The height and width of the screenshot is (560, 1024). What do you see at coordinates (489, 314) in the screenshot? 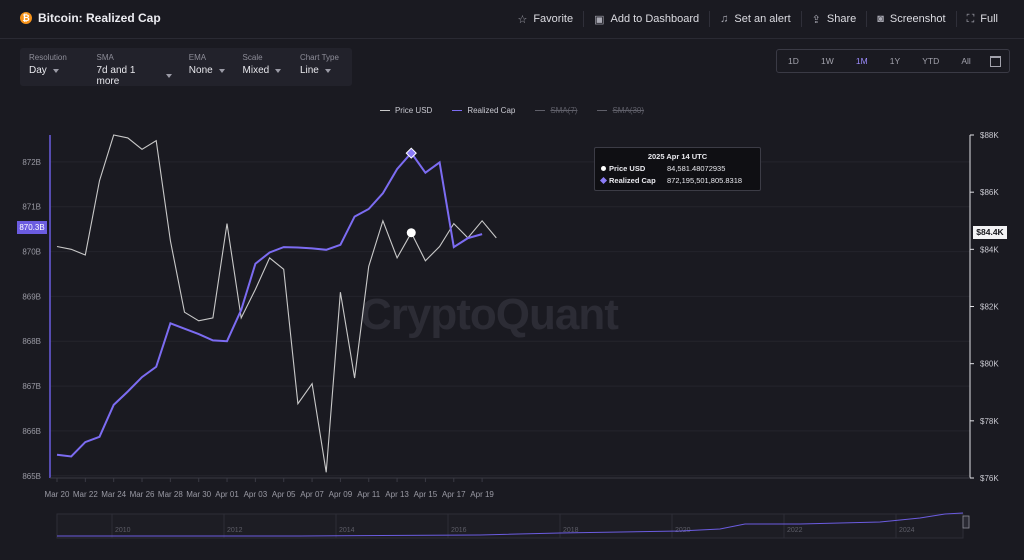
I see `watermark: CryptoQuant` at bounding box center [489, 314].